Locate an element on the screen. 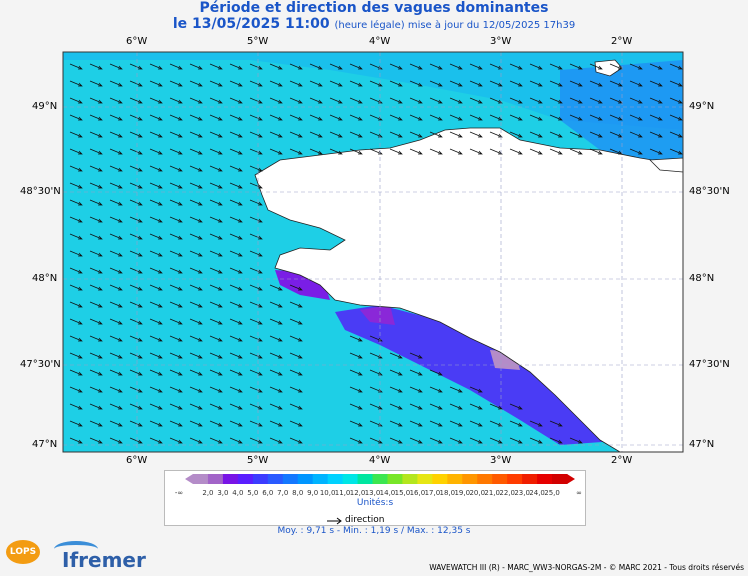 The height and width of the screenshot is (576, 748). lon-tick-bottom: 6°W is located at coordinates (137, 460).